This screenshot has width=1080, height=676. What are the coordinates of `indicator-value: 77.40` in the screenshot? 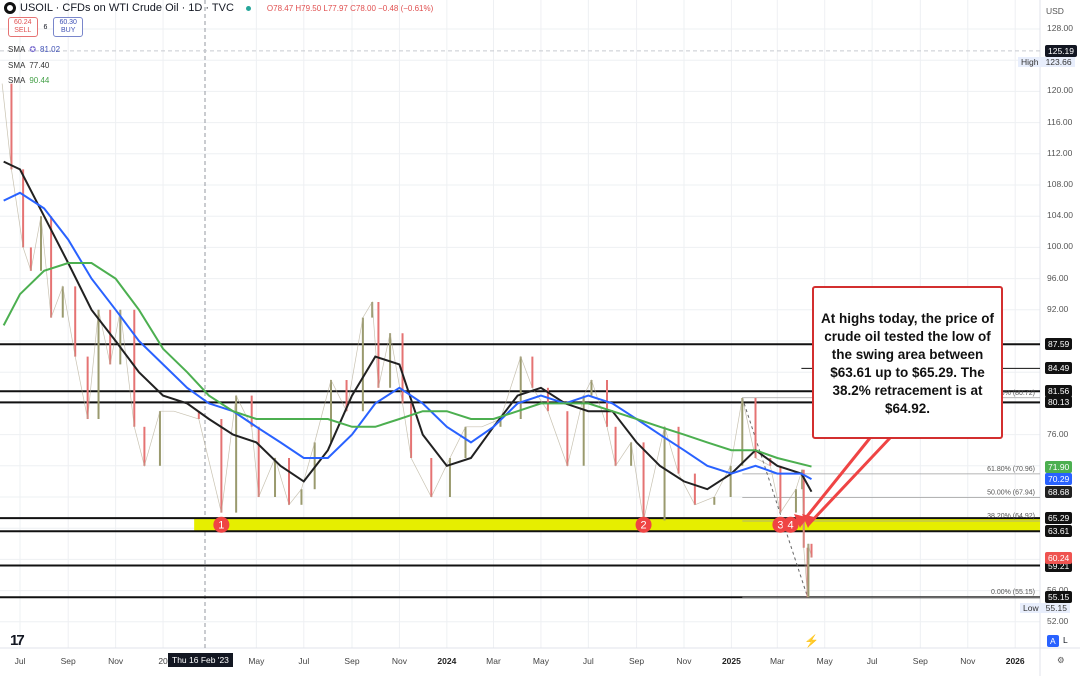 It's located at (39, 65).